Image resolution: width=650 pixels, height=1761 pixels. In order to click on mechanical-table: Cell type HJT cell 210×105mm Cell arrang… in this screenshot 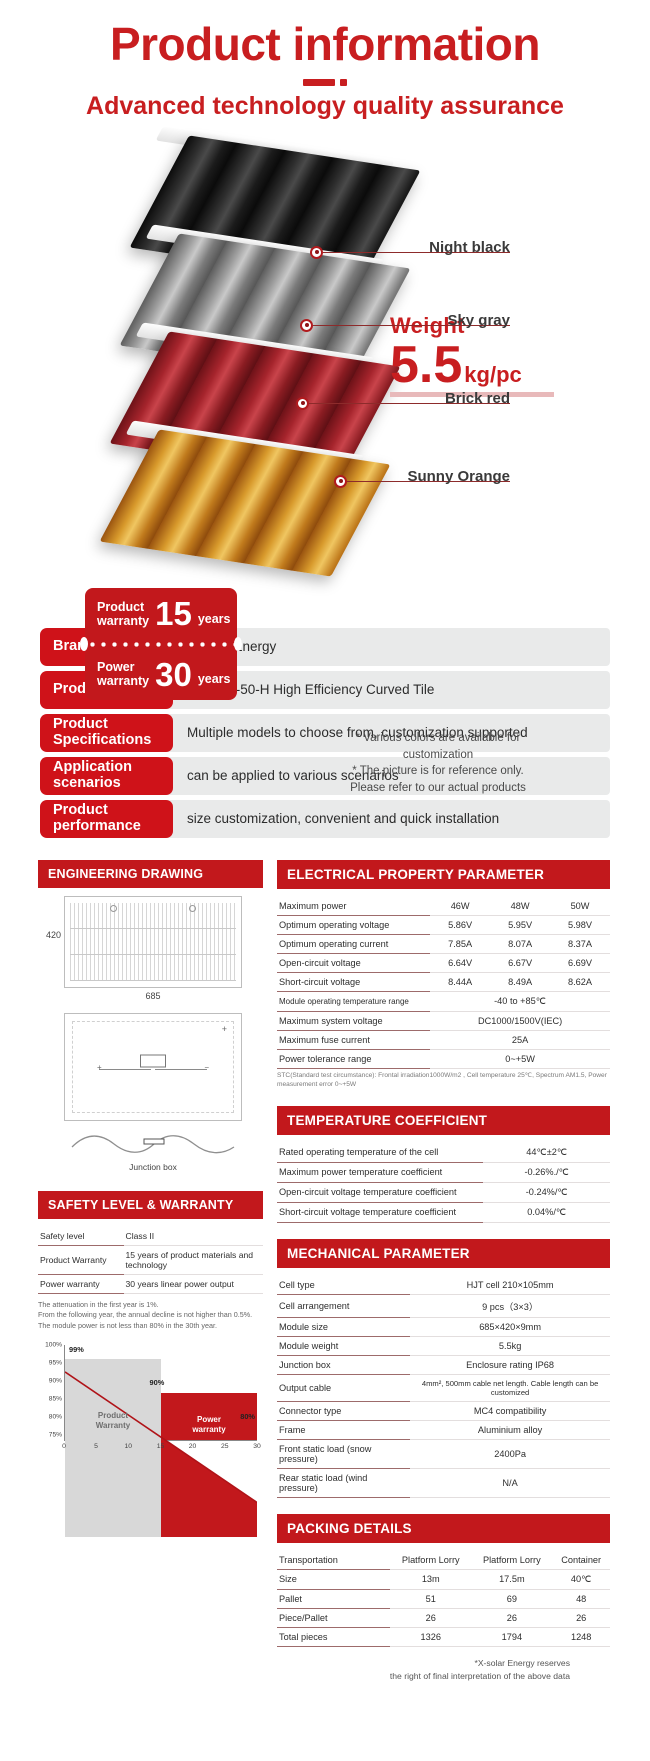, I will do `click(443, 1386)`.